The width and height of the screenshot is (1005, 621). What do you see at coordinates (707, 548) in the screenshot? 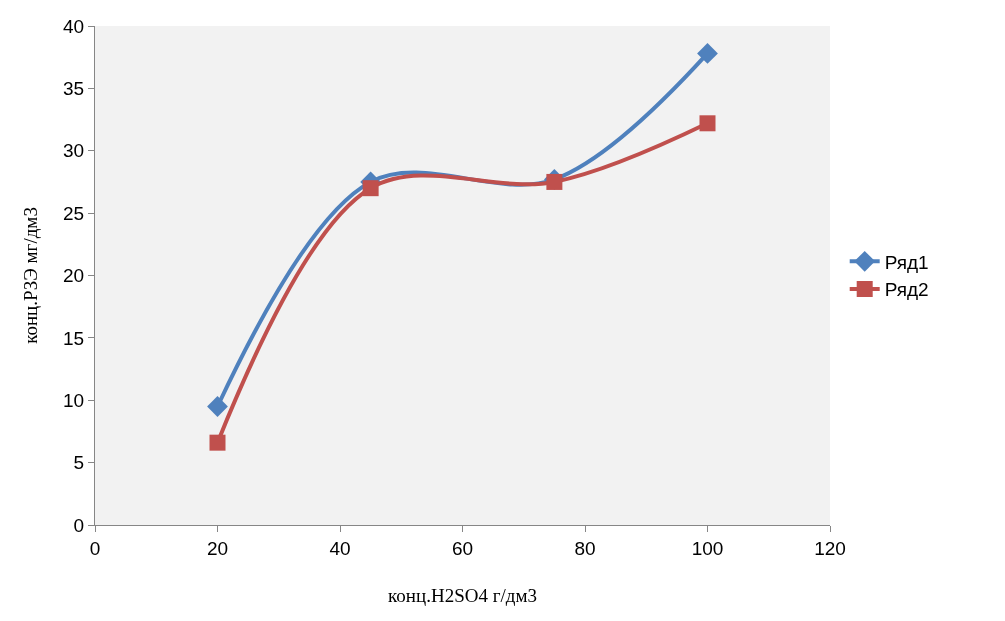
I see `x-tick-label: 100` at bounding box center [707, 548].